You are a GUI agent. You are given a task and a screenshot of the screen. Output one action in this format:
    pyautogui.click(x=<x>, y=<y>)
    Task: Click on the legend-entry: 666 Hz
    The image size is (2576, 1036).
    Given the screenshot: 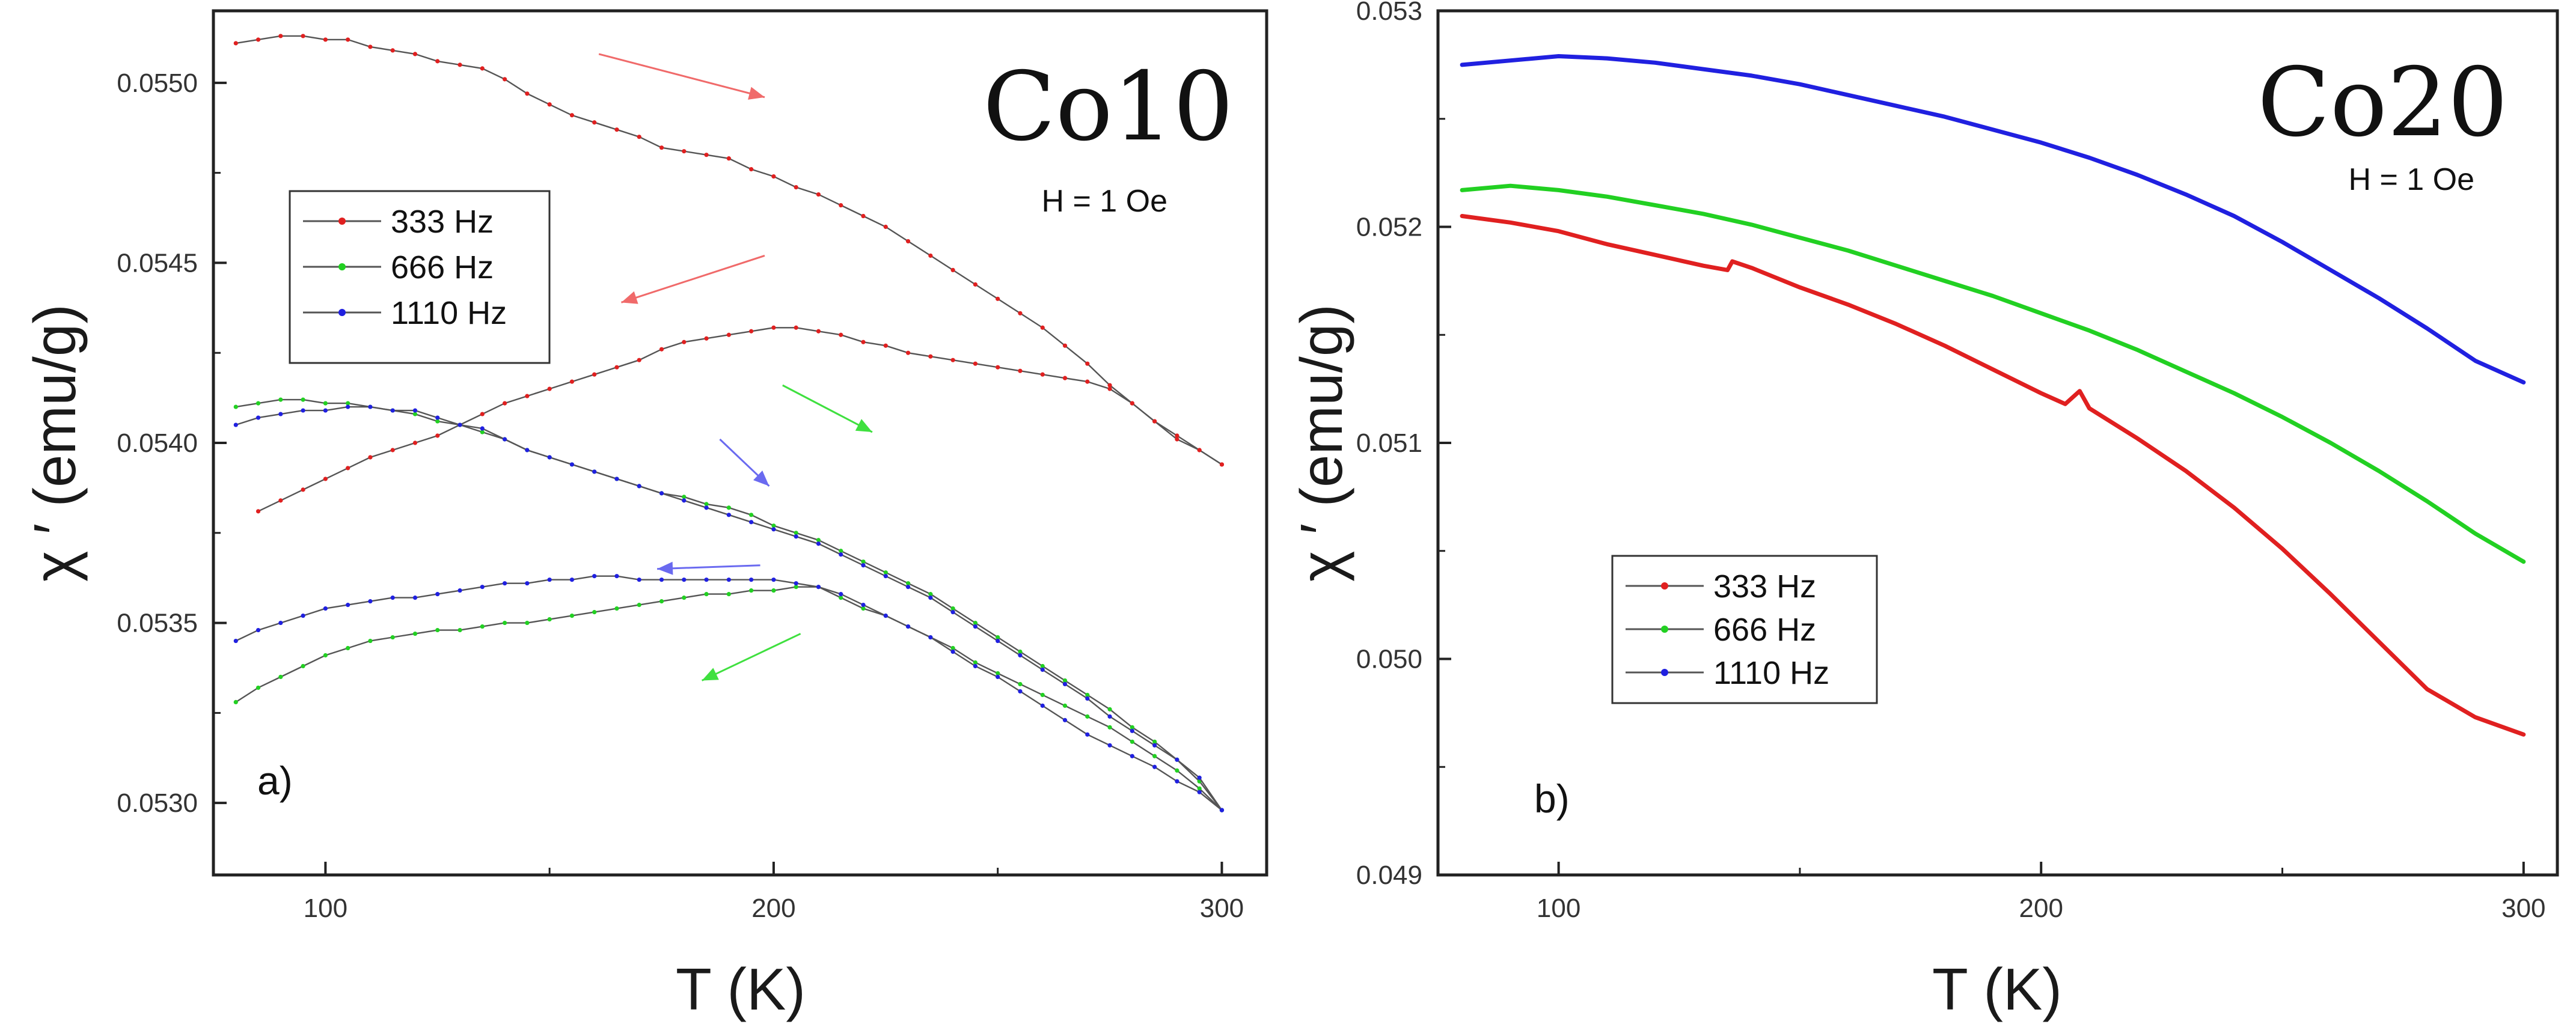 What is the action you would take?
    pyautogui.click(x=398, y=267)
    